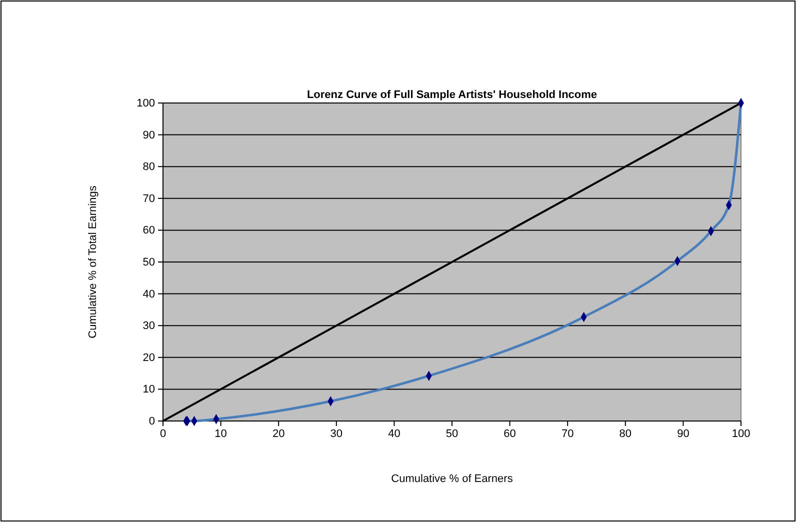  Describe the element at coordinates (148, 326) in the screenshot. I see `y-tick-label: 30` at that location.